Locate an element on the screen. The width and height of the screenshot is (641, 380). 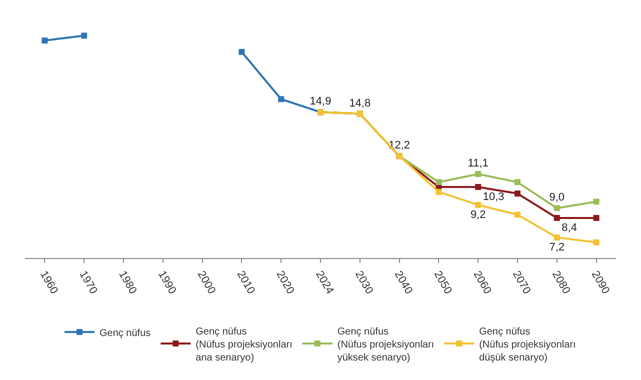
legend-label: Genç nüfus (Nüfus projeksiyonları ana senaryo) is located at coordinates (244, 345).